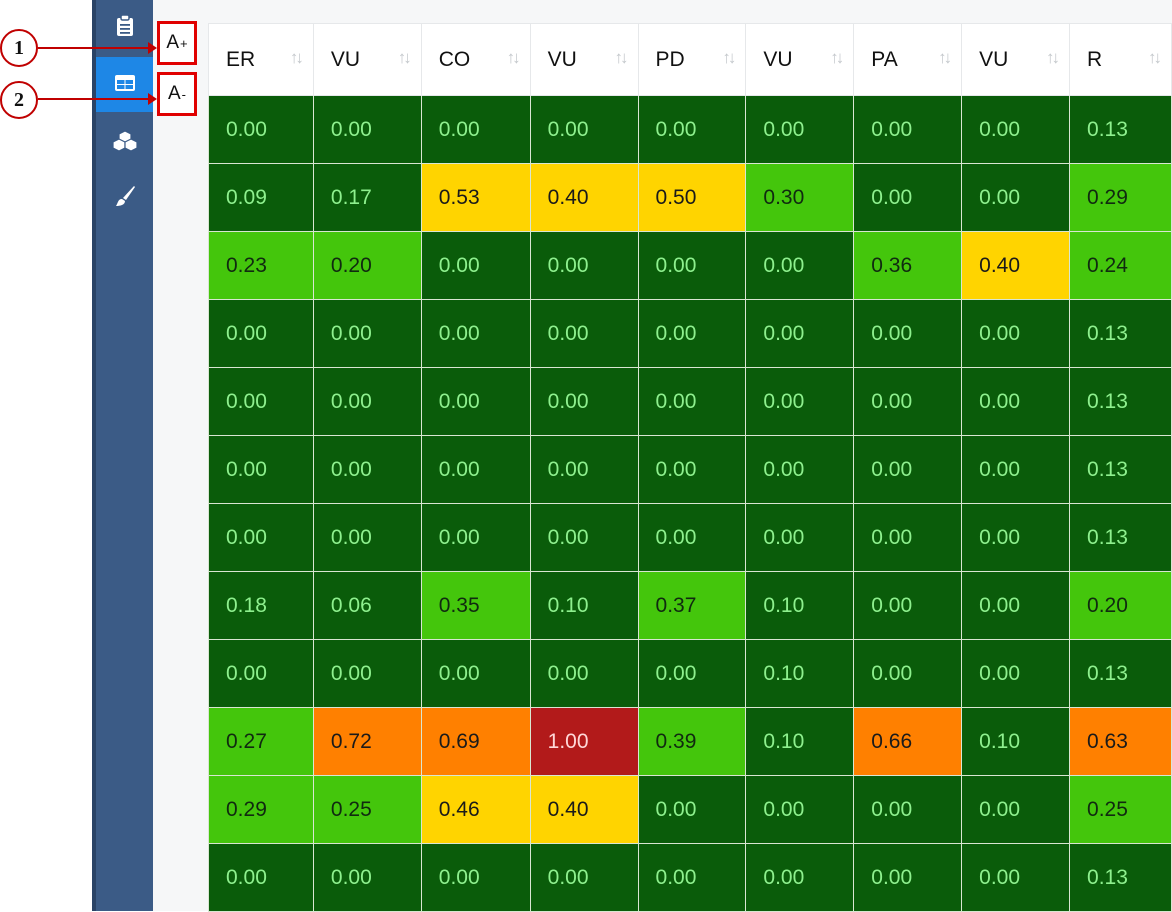  I want to click on table-cell: 0.09, so click(261, 197).